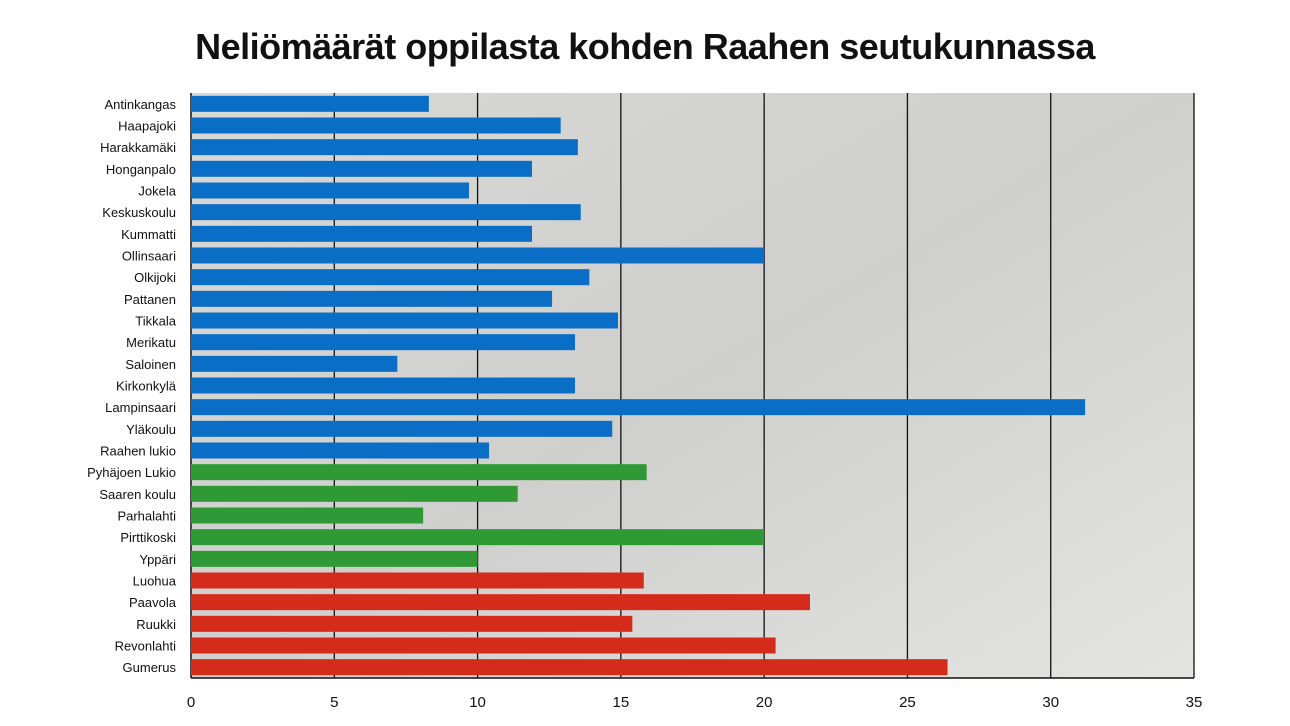 Image resolution: width=1290 pixels, height=726 pixels. I want to click on category-label: Kirkonkylä, so click(146, 386).